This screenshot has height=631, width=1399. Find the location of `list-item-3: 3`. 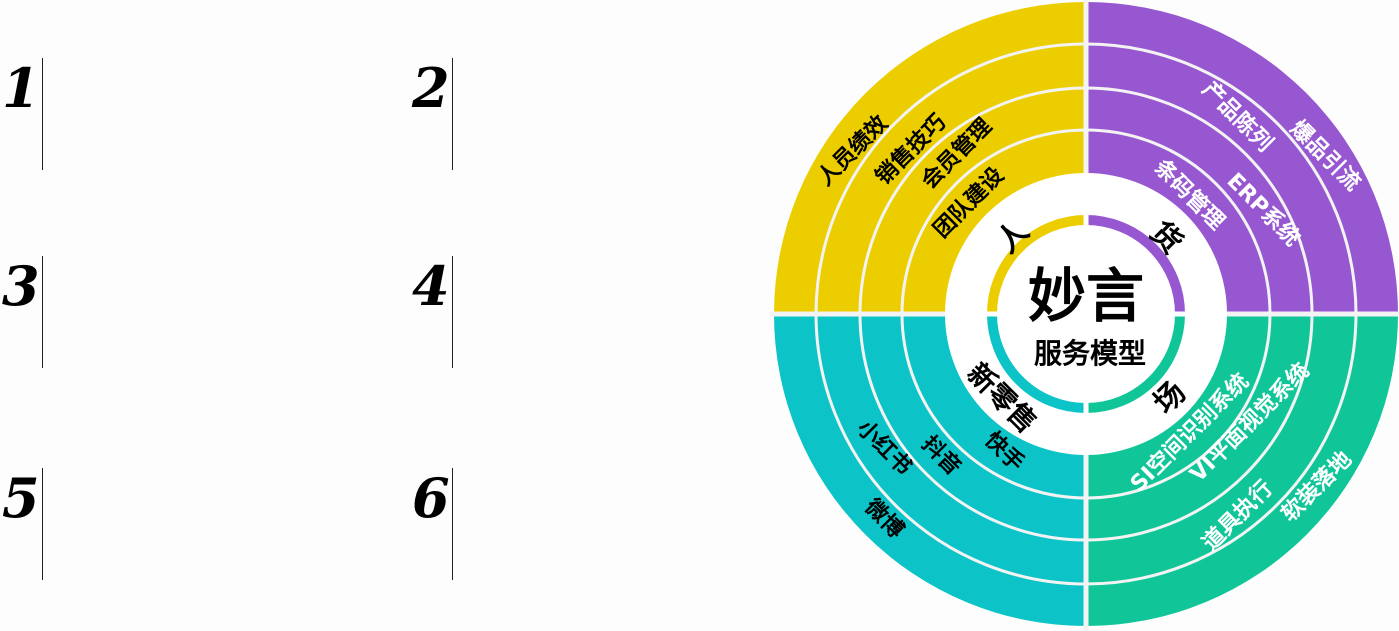

list-item-3: 3 is located at coordinates (42, 312).